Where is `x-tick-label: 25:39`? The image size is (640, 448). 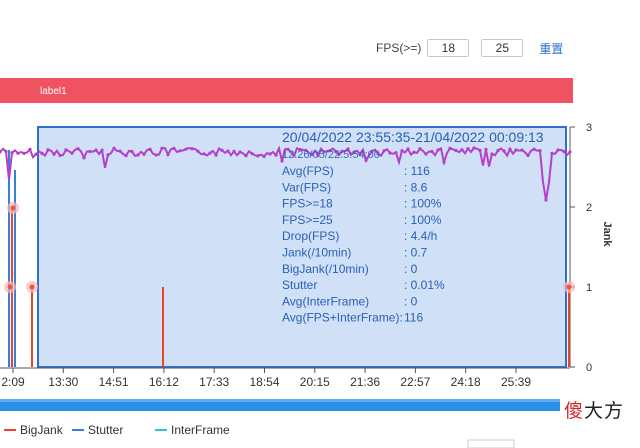 x-tick-label: 25:39 is located at coordinates (516, 382).